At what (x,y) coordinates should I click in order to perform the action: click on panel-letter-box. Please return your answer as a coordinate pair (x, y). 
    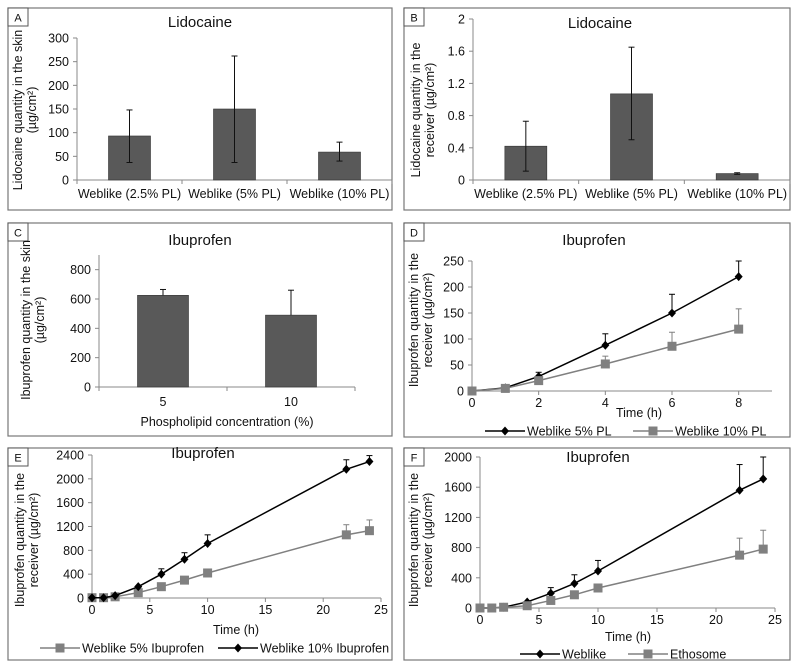
    Looking at the image, I should click on (18, 457).